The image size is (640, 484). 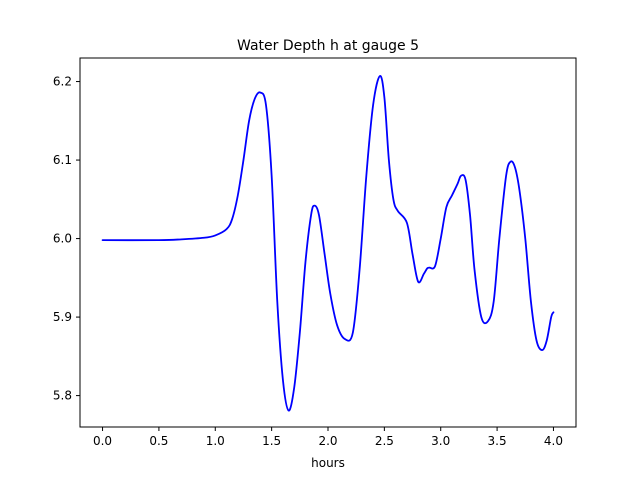 I want to click on x-tick-label: 0.5, so click(x=158, y=441).